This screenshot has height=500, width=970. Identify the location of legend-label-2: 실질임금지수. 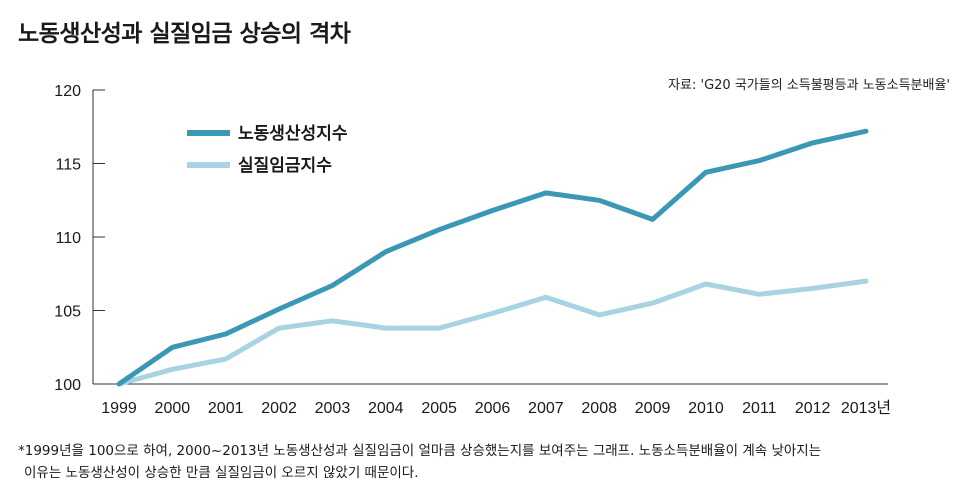
(285, 165).